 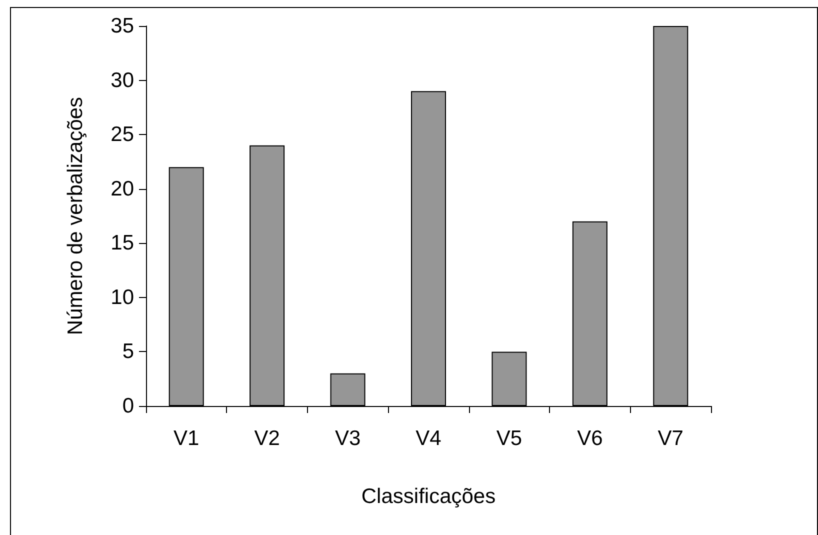 What do you see at coordinates (122, 297) in the screenshot?
I see `y-tick-label: 10` at bounding box center [122, 297].